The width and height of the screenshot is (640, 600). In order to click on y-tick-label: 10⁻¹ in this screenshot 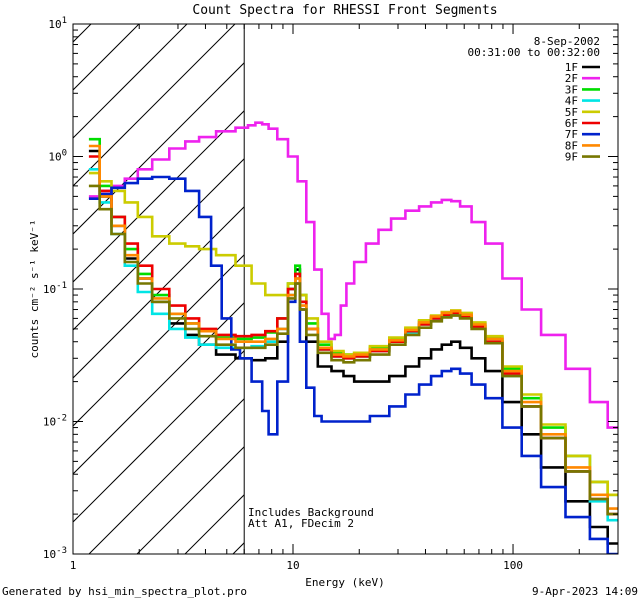, I will do `click(55, 288)`.